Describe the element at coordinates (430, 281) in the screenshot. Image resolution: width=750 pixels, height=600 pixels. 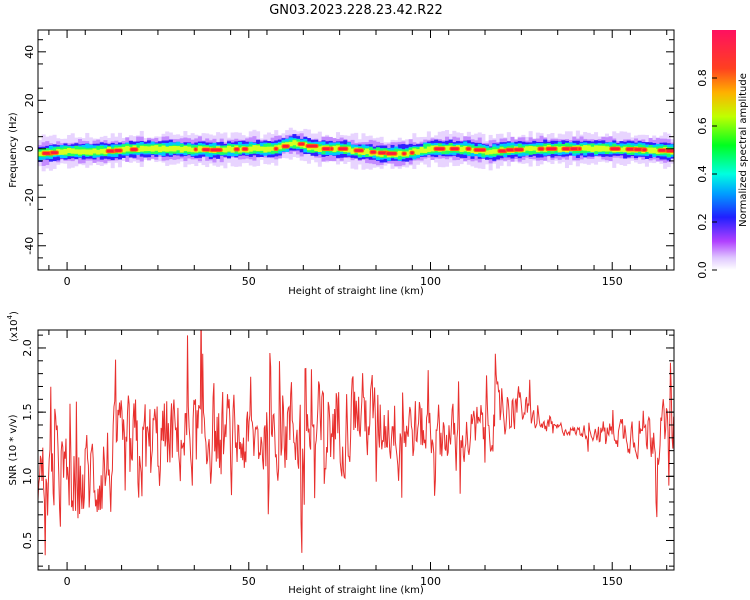
I see `spectrogram-x-tick-label: 100` at that location.